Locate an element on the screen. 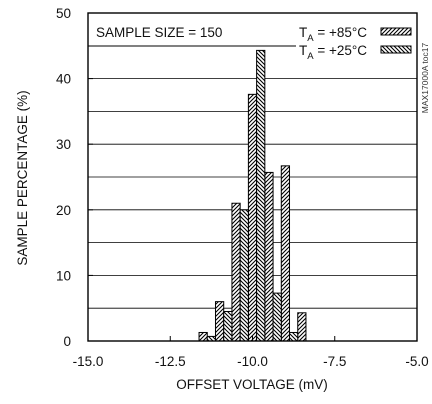 Image resolution: width=432 pixels, height=404 pixels. y-axis-title: SAMPLE PERCENTAGE (%) is located at coordinates (22, 177).